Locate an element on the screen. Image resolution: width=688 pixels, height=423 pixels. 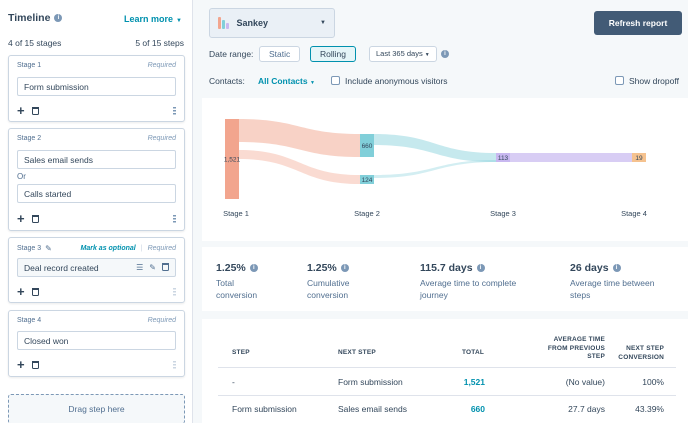
col-header-avg-time: AVERAGE TIME FROM PREVIOUS STEP is located at coordinates (558, 349).